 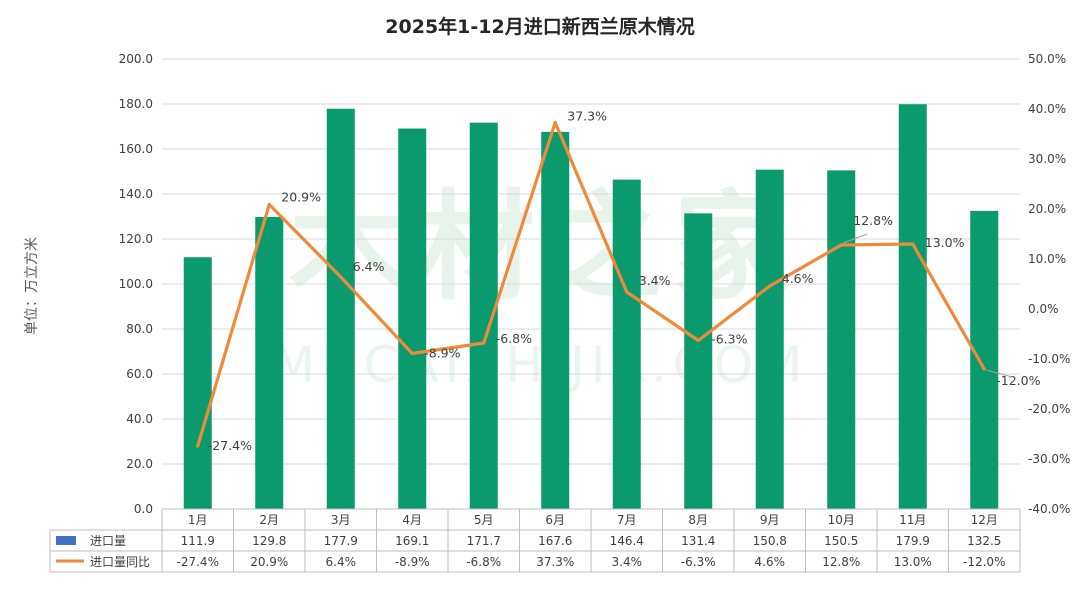 I want to click on y-tick-label: 0.0, so click(x=143, y=509).